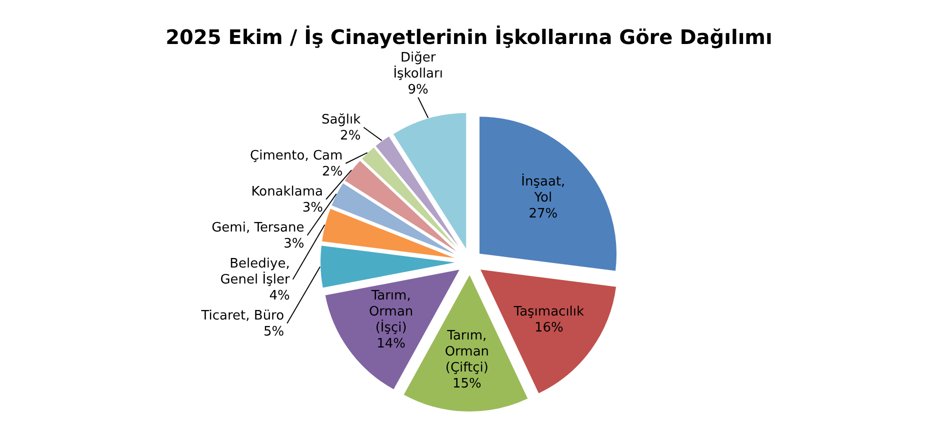 The image size is (938, 428). I want to click on slice-label: Gemi, Tersane, so click(258, 228).